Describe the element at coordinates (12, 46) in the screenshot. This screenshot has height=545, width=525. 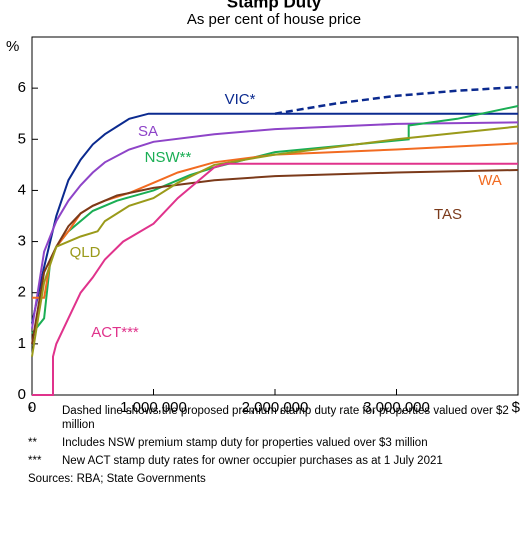
I see `y-axis-label: %` at that location.